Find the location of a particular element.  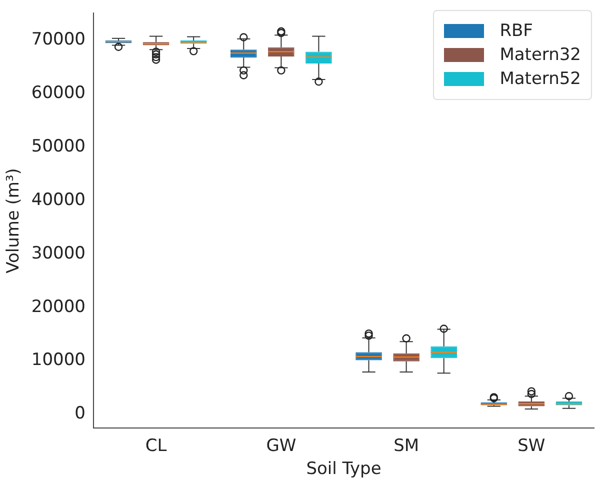

y-tick-label: 10000 is located at coordinates (58, 360).